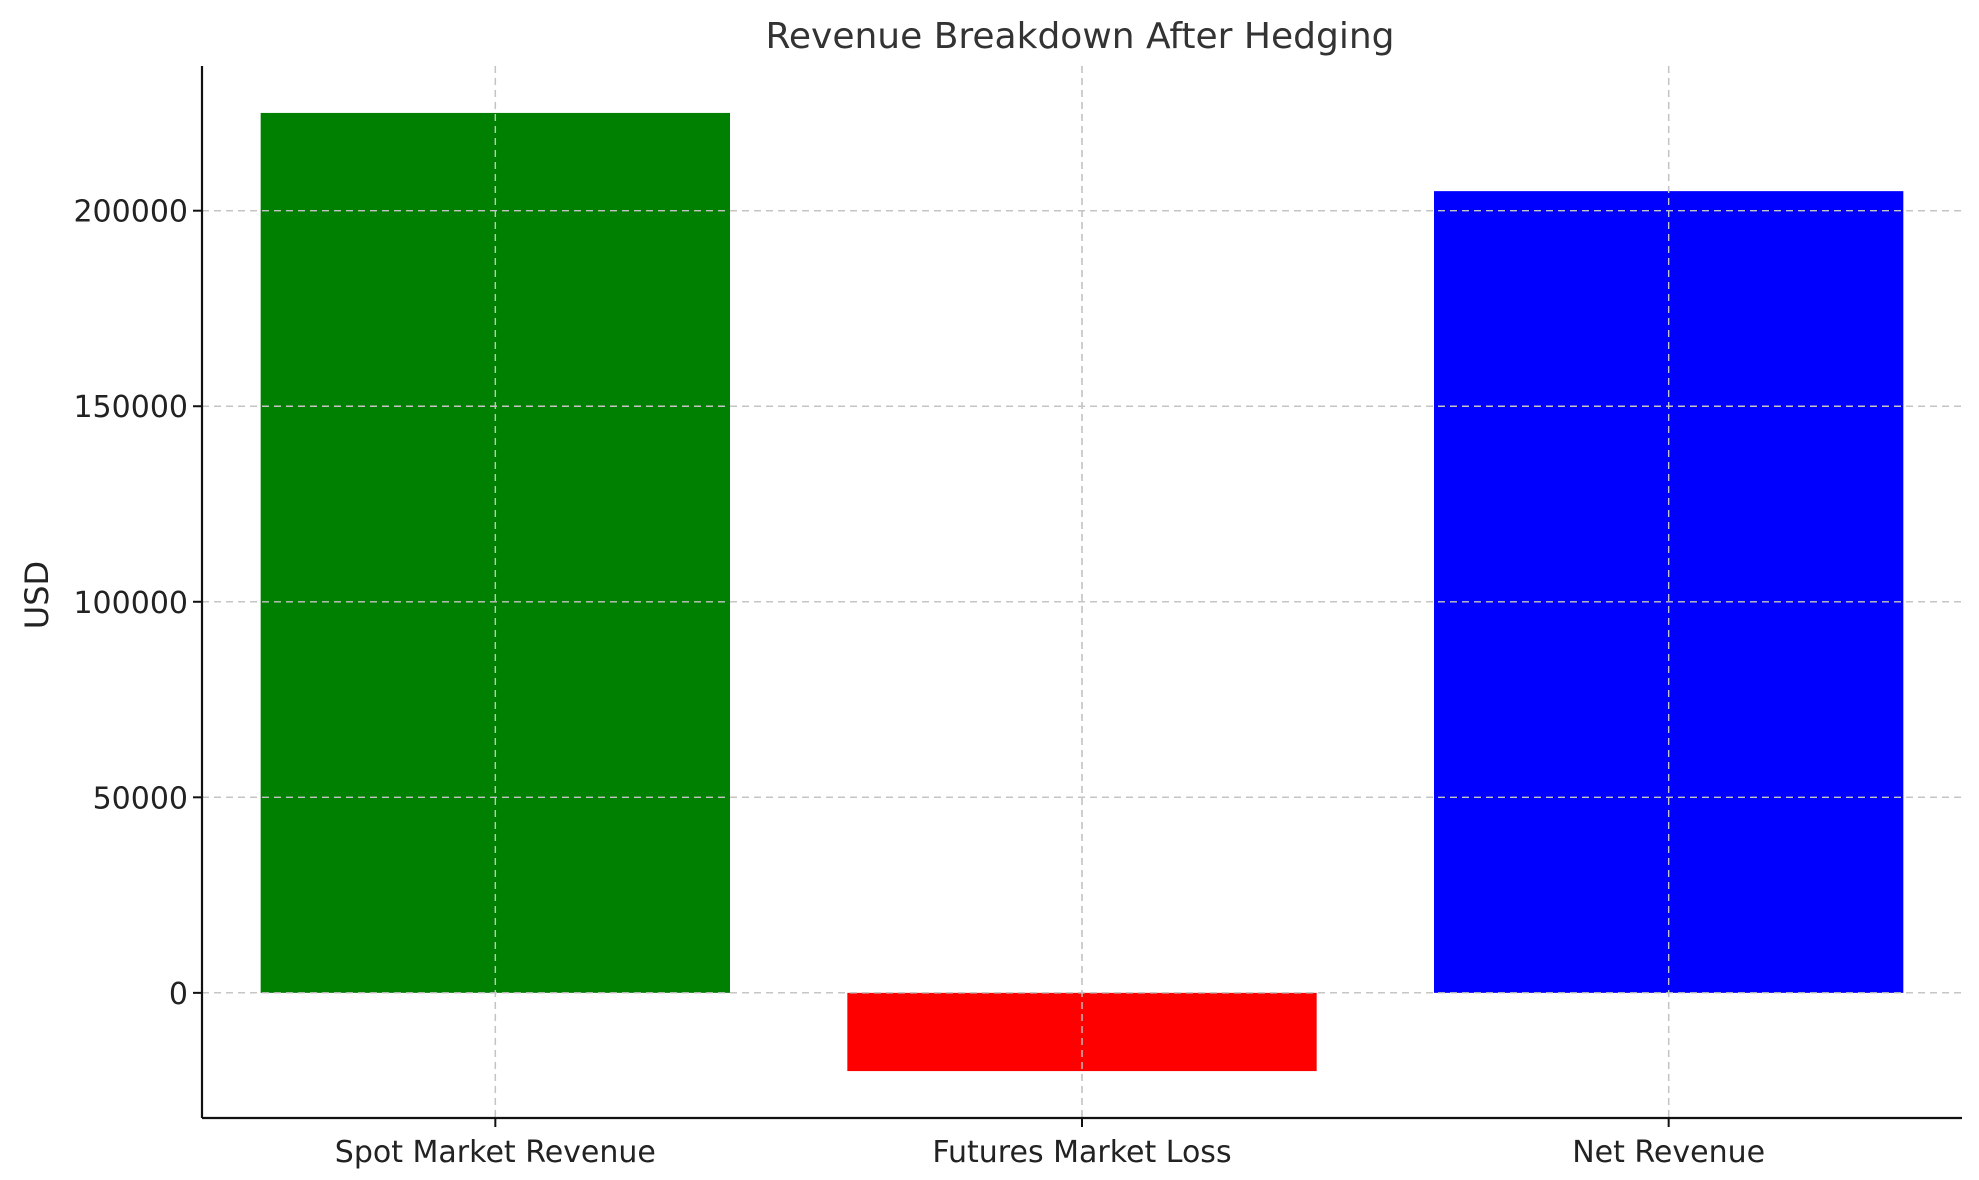 Image resolution: width=1979 pixels, height=1180 pixels. Describe the element at coordinates (130, 212) in the screenshot. I see `y-tick-label: 200000` at that location.